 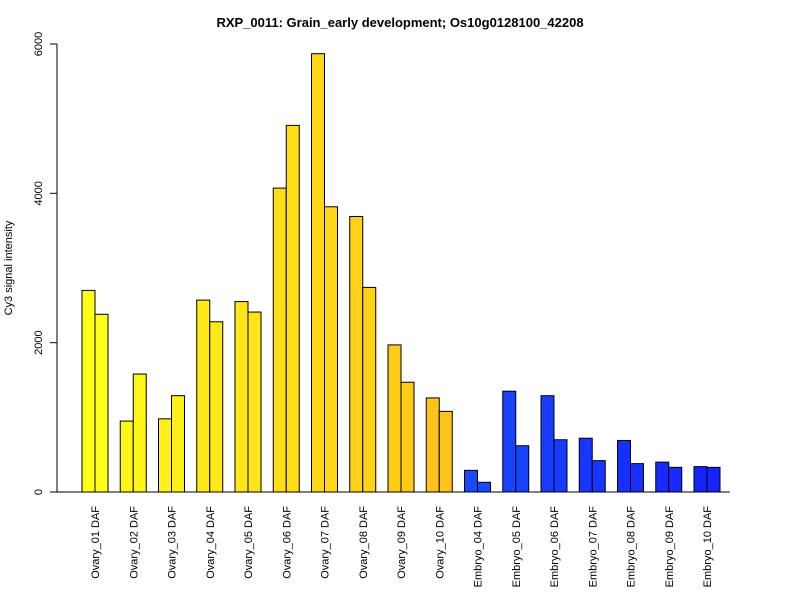 What do you see at coordinates (39, 342) in the screenshot?
I see `y-tick-label: 2000` at bounding box center [39, 342].